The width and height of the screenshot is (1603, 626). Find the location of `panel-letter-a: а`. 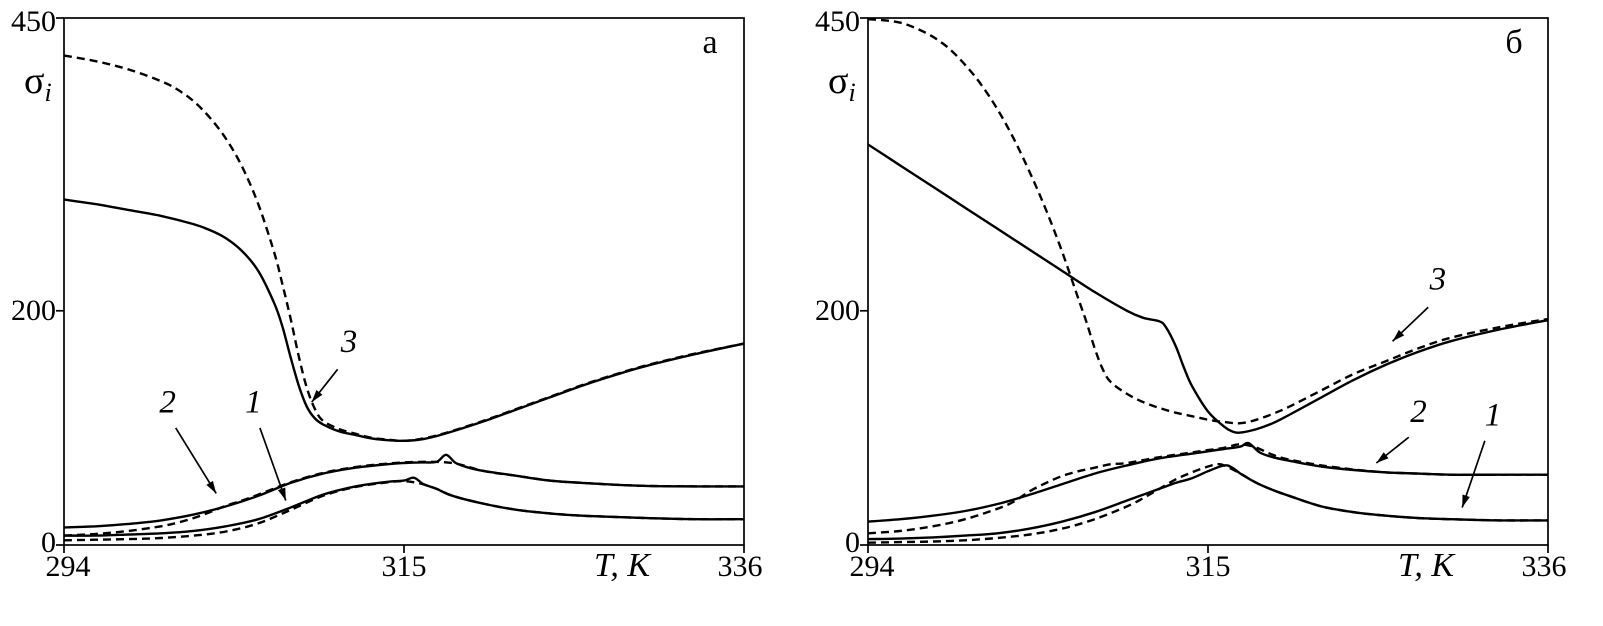

panel-letter-a: а is located at coordinates (710, 42).